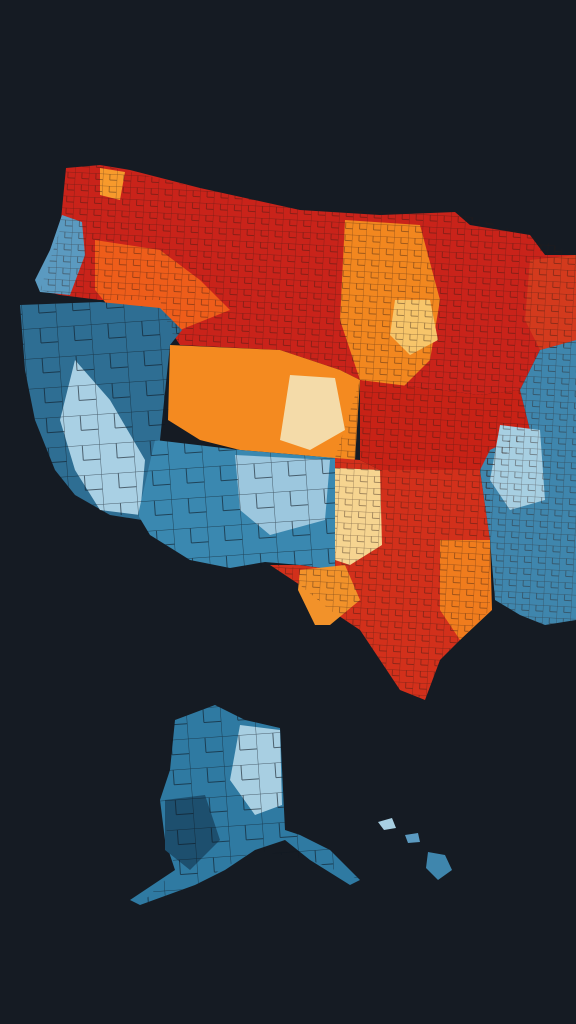 This screenshot has width=576, height=1024. I want to click on county-lines-east, so click(528, 482).